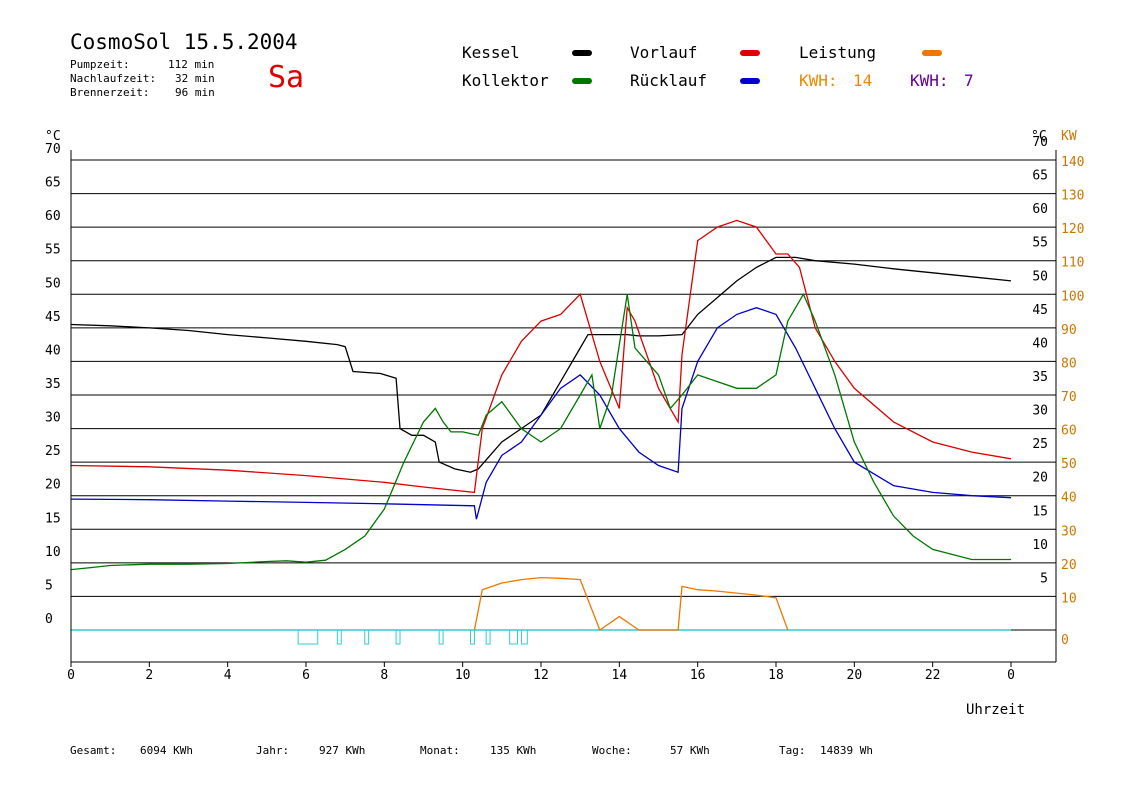  I want to click on kw-tick-label-60: 60, so click(1069, 431).